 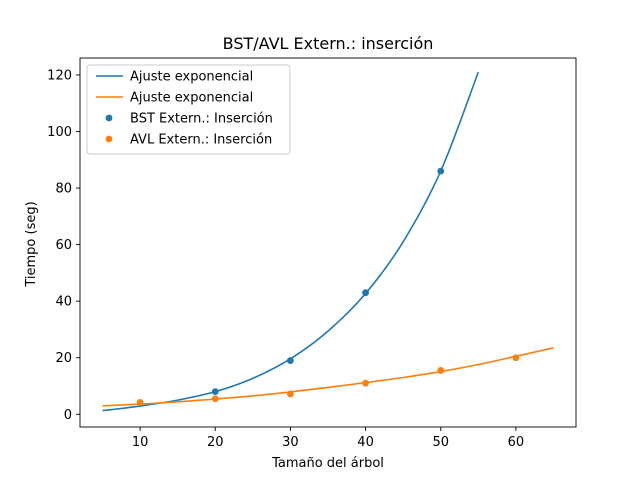 I want to click on legend-entry-label: AVL Extern.: Inserción, so click(x=201, y=140).